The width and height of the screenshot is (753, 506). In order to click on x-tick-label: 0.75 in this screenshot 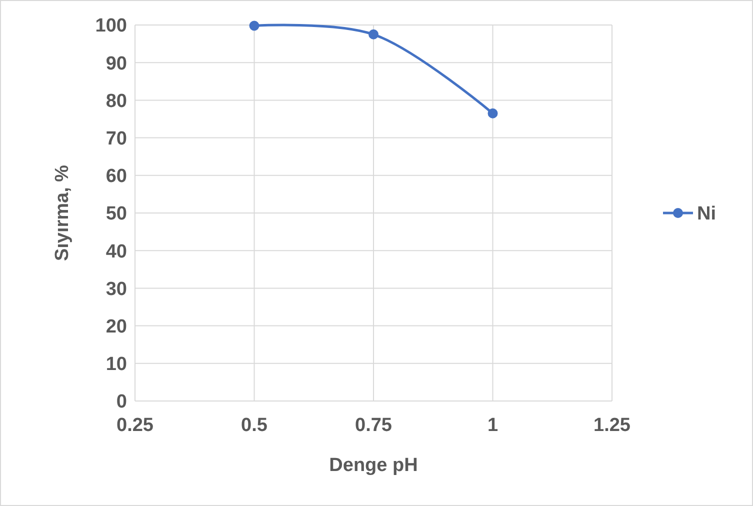, I will do `click(373, 425)`.